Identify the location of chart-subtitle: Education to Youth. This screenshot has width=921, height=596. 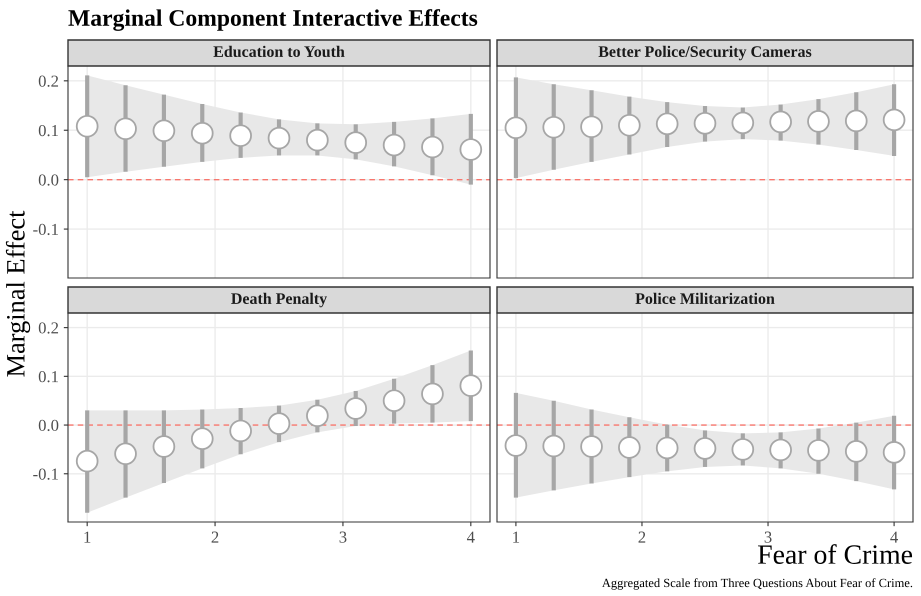
(279, 52).